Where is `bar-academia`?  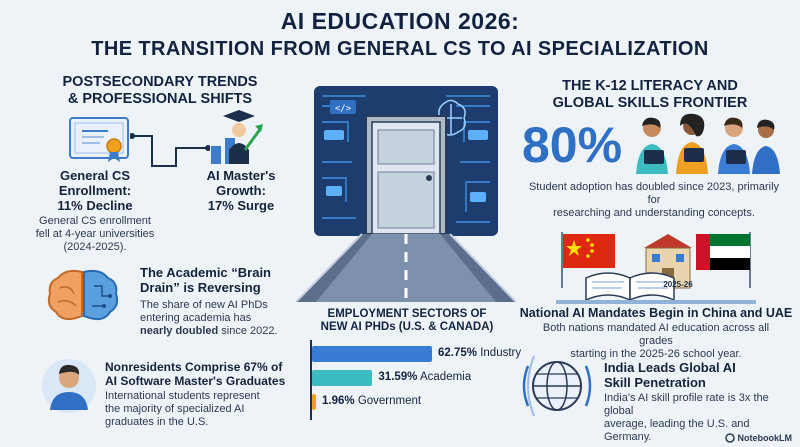 bar-academia is located at coordinates (342, 378).